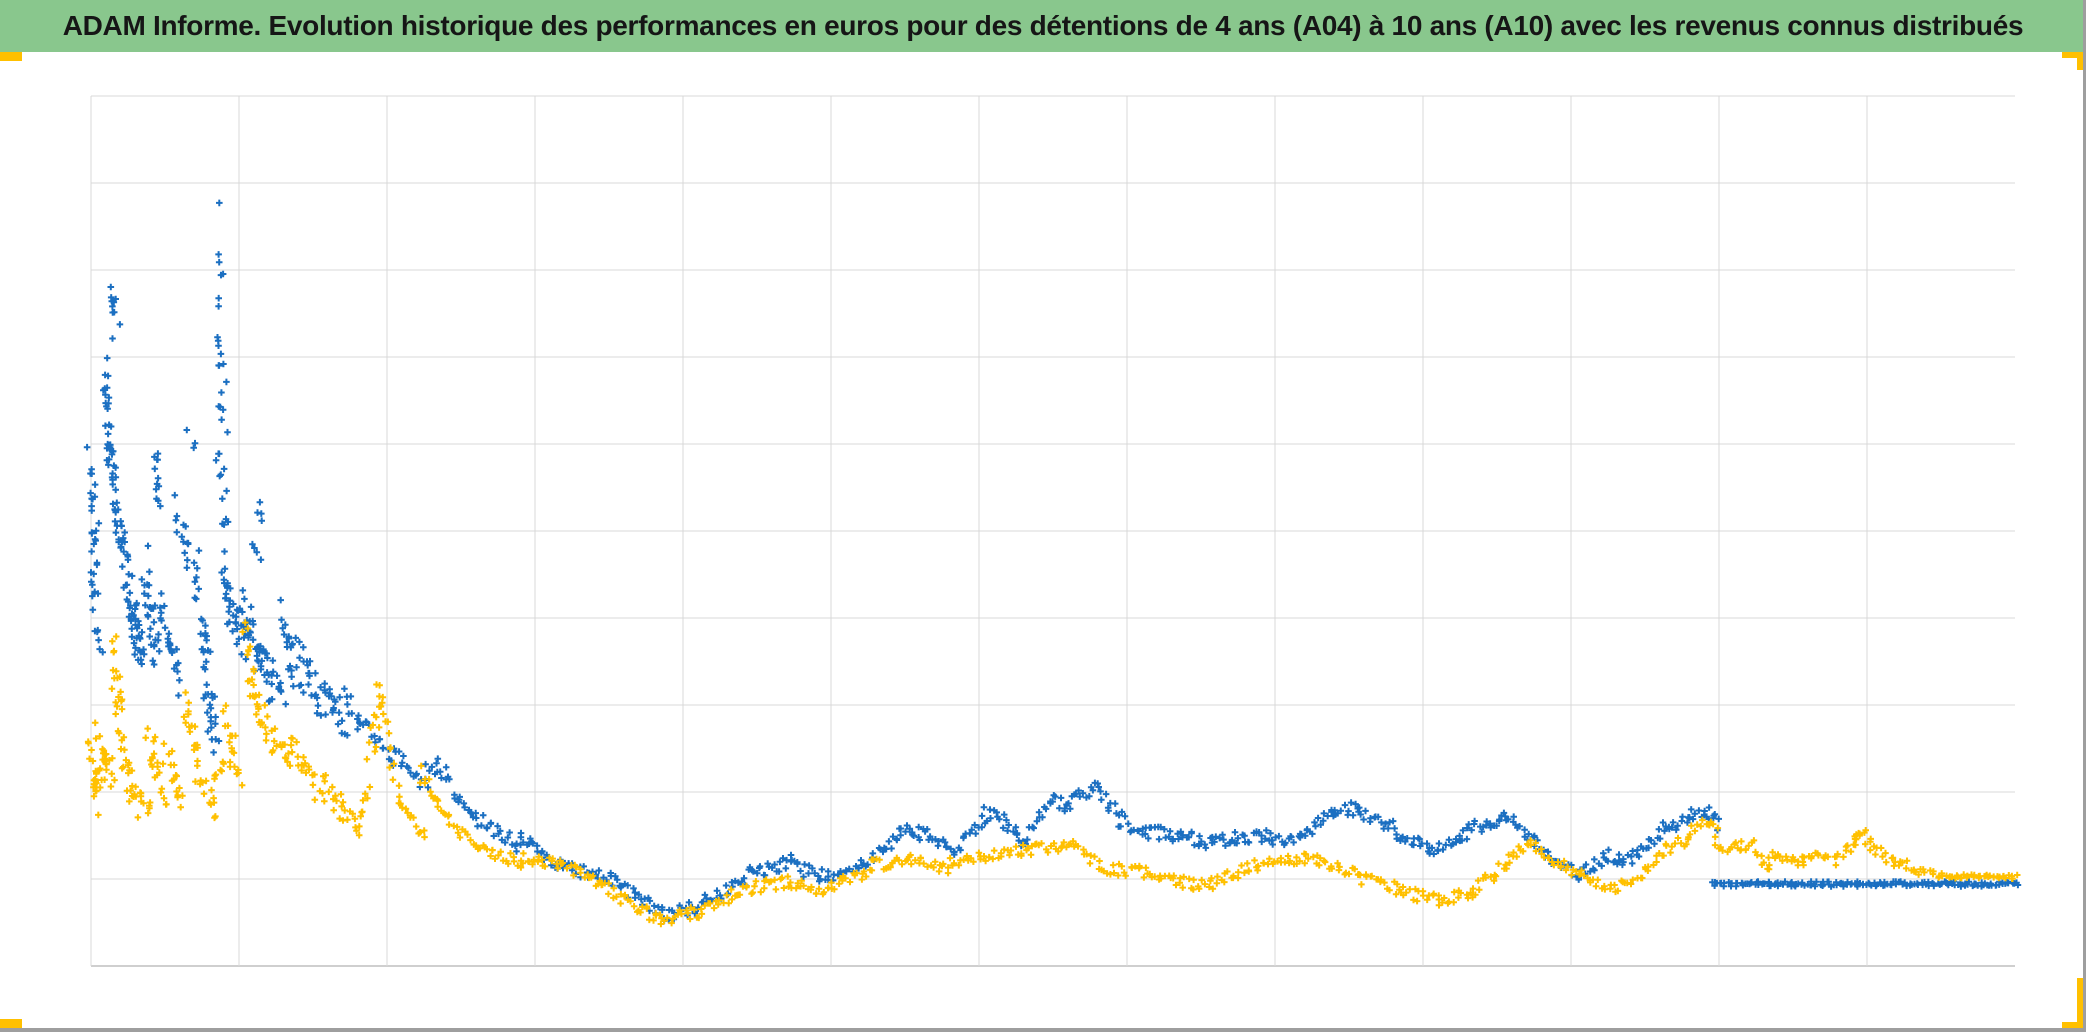 The width and height of the screenshot is (2086, 1032). Describe the element at coordinates (2084, 516) in the screenshot. I see `slide-border-right` at that location.